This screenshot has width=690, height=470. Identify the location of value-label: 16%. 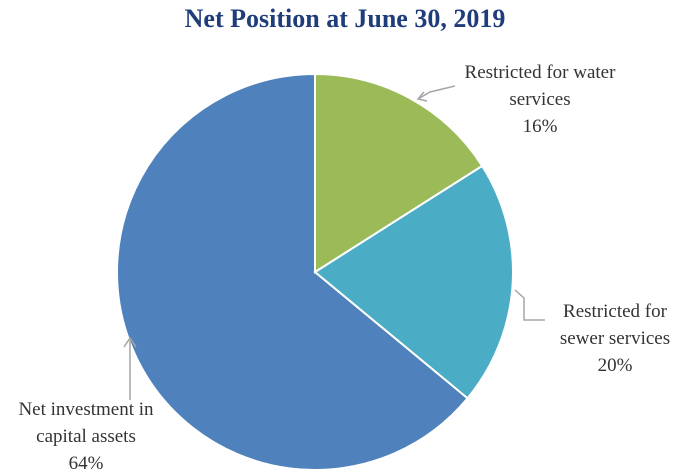
(540, 126).